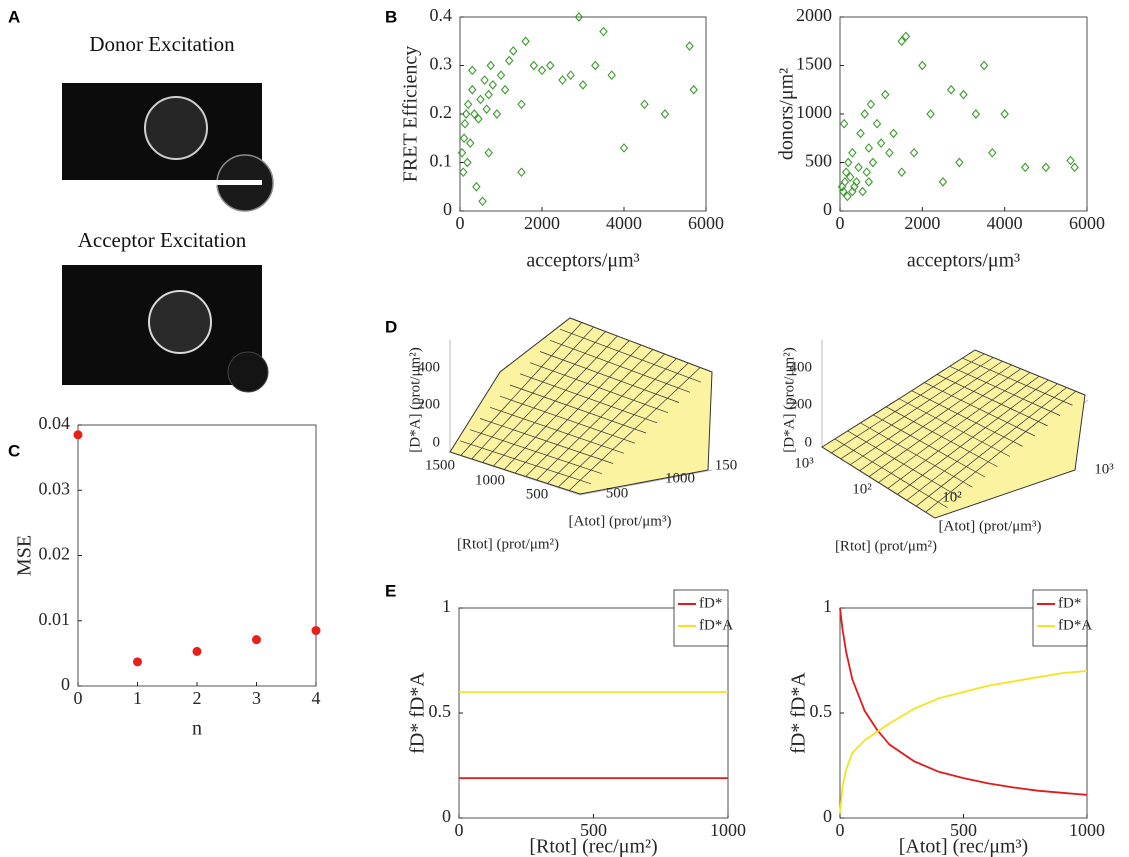  Describe the element at coordinates (680, 478) in the screenshot. I see `a-tick-label: 1000` at that location.